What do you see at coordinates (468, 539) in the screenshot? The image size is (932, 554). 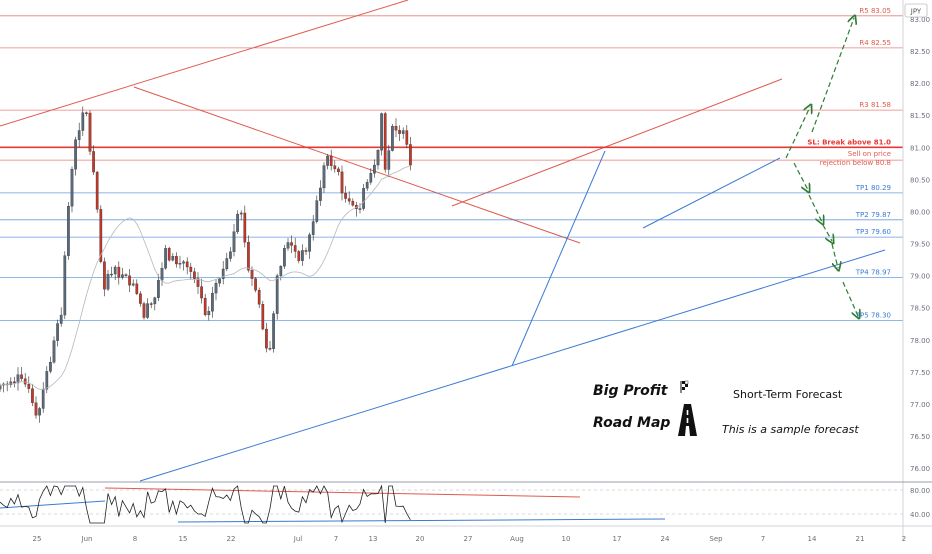 I see `x-tick-label: 27` at bounding box center [468, 539].